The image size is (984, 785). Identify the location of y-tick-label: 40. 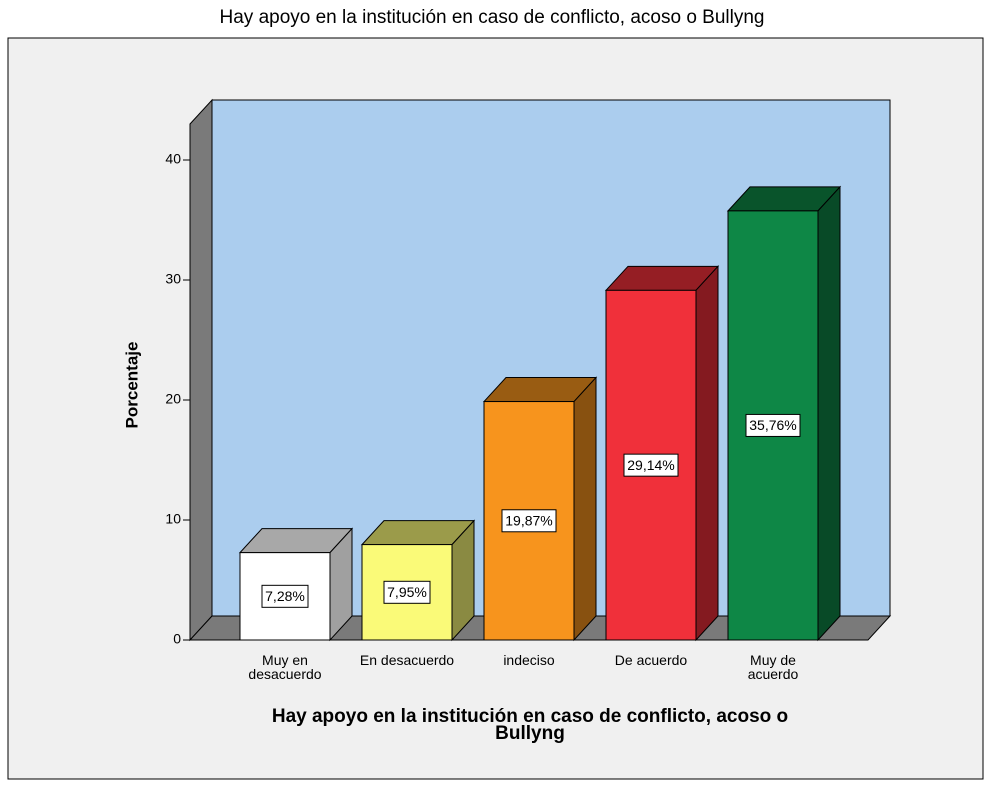
(173, 159).